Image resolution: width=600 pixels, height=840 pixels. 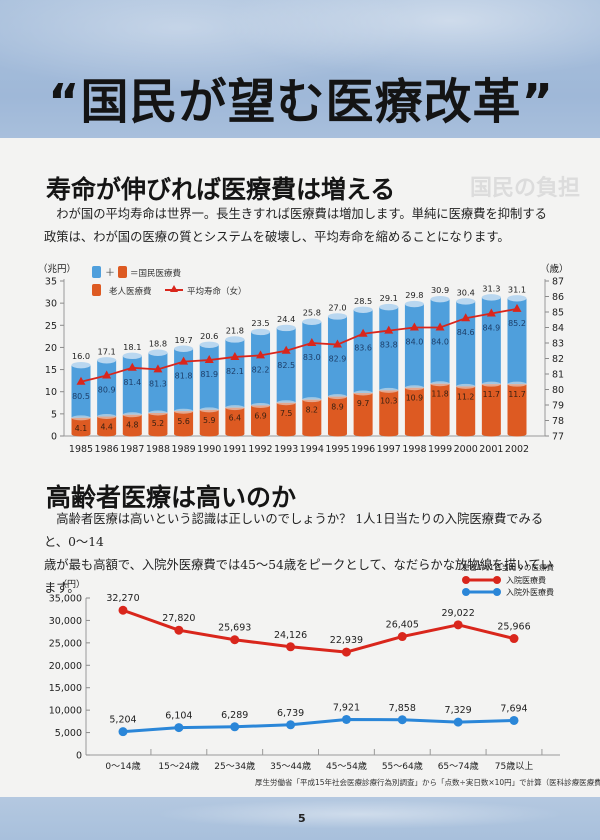 What do you see at coordinates (178, 716) in the screenshot?
I see `outpatient-cost-label: 6,104` at bounding box center [178, 716].